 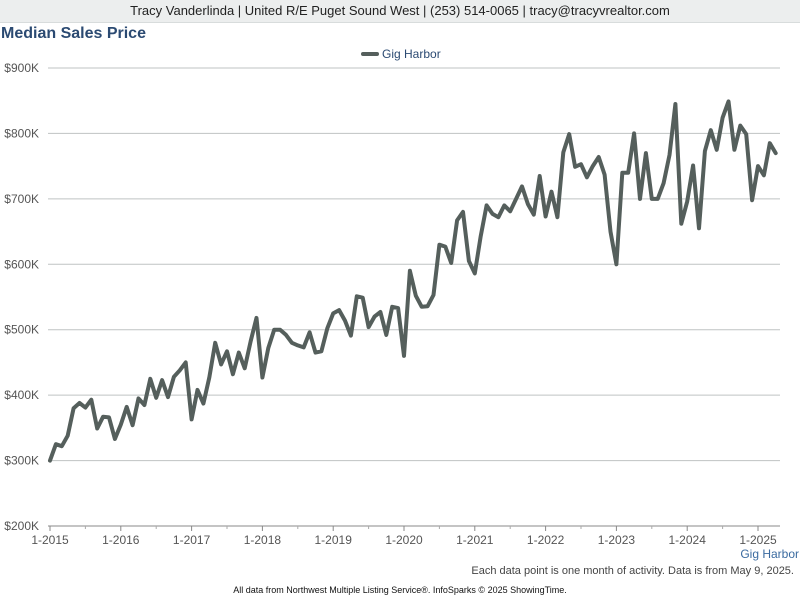 What do you see at coordinates (192, 540) in the screenshot?
I see `x-tick-label: 1-2017` at bounding box center [192, 540].